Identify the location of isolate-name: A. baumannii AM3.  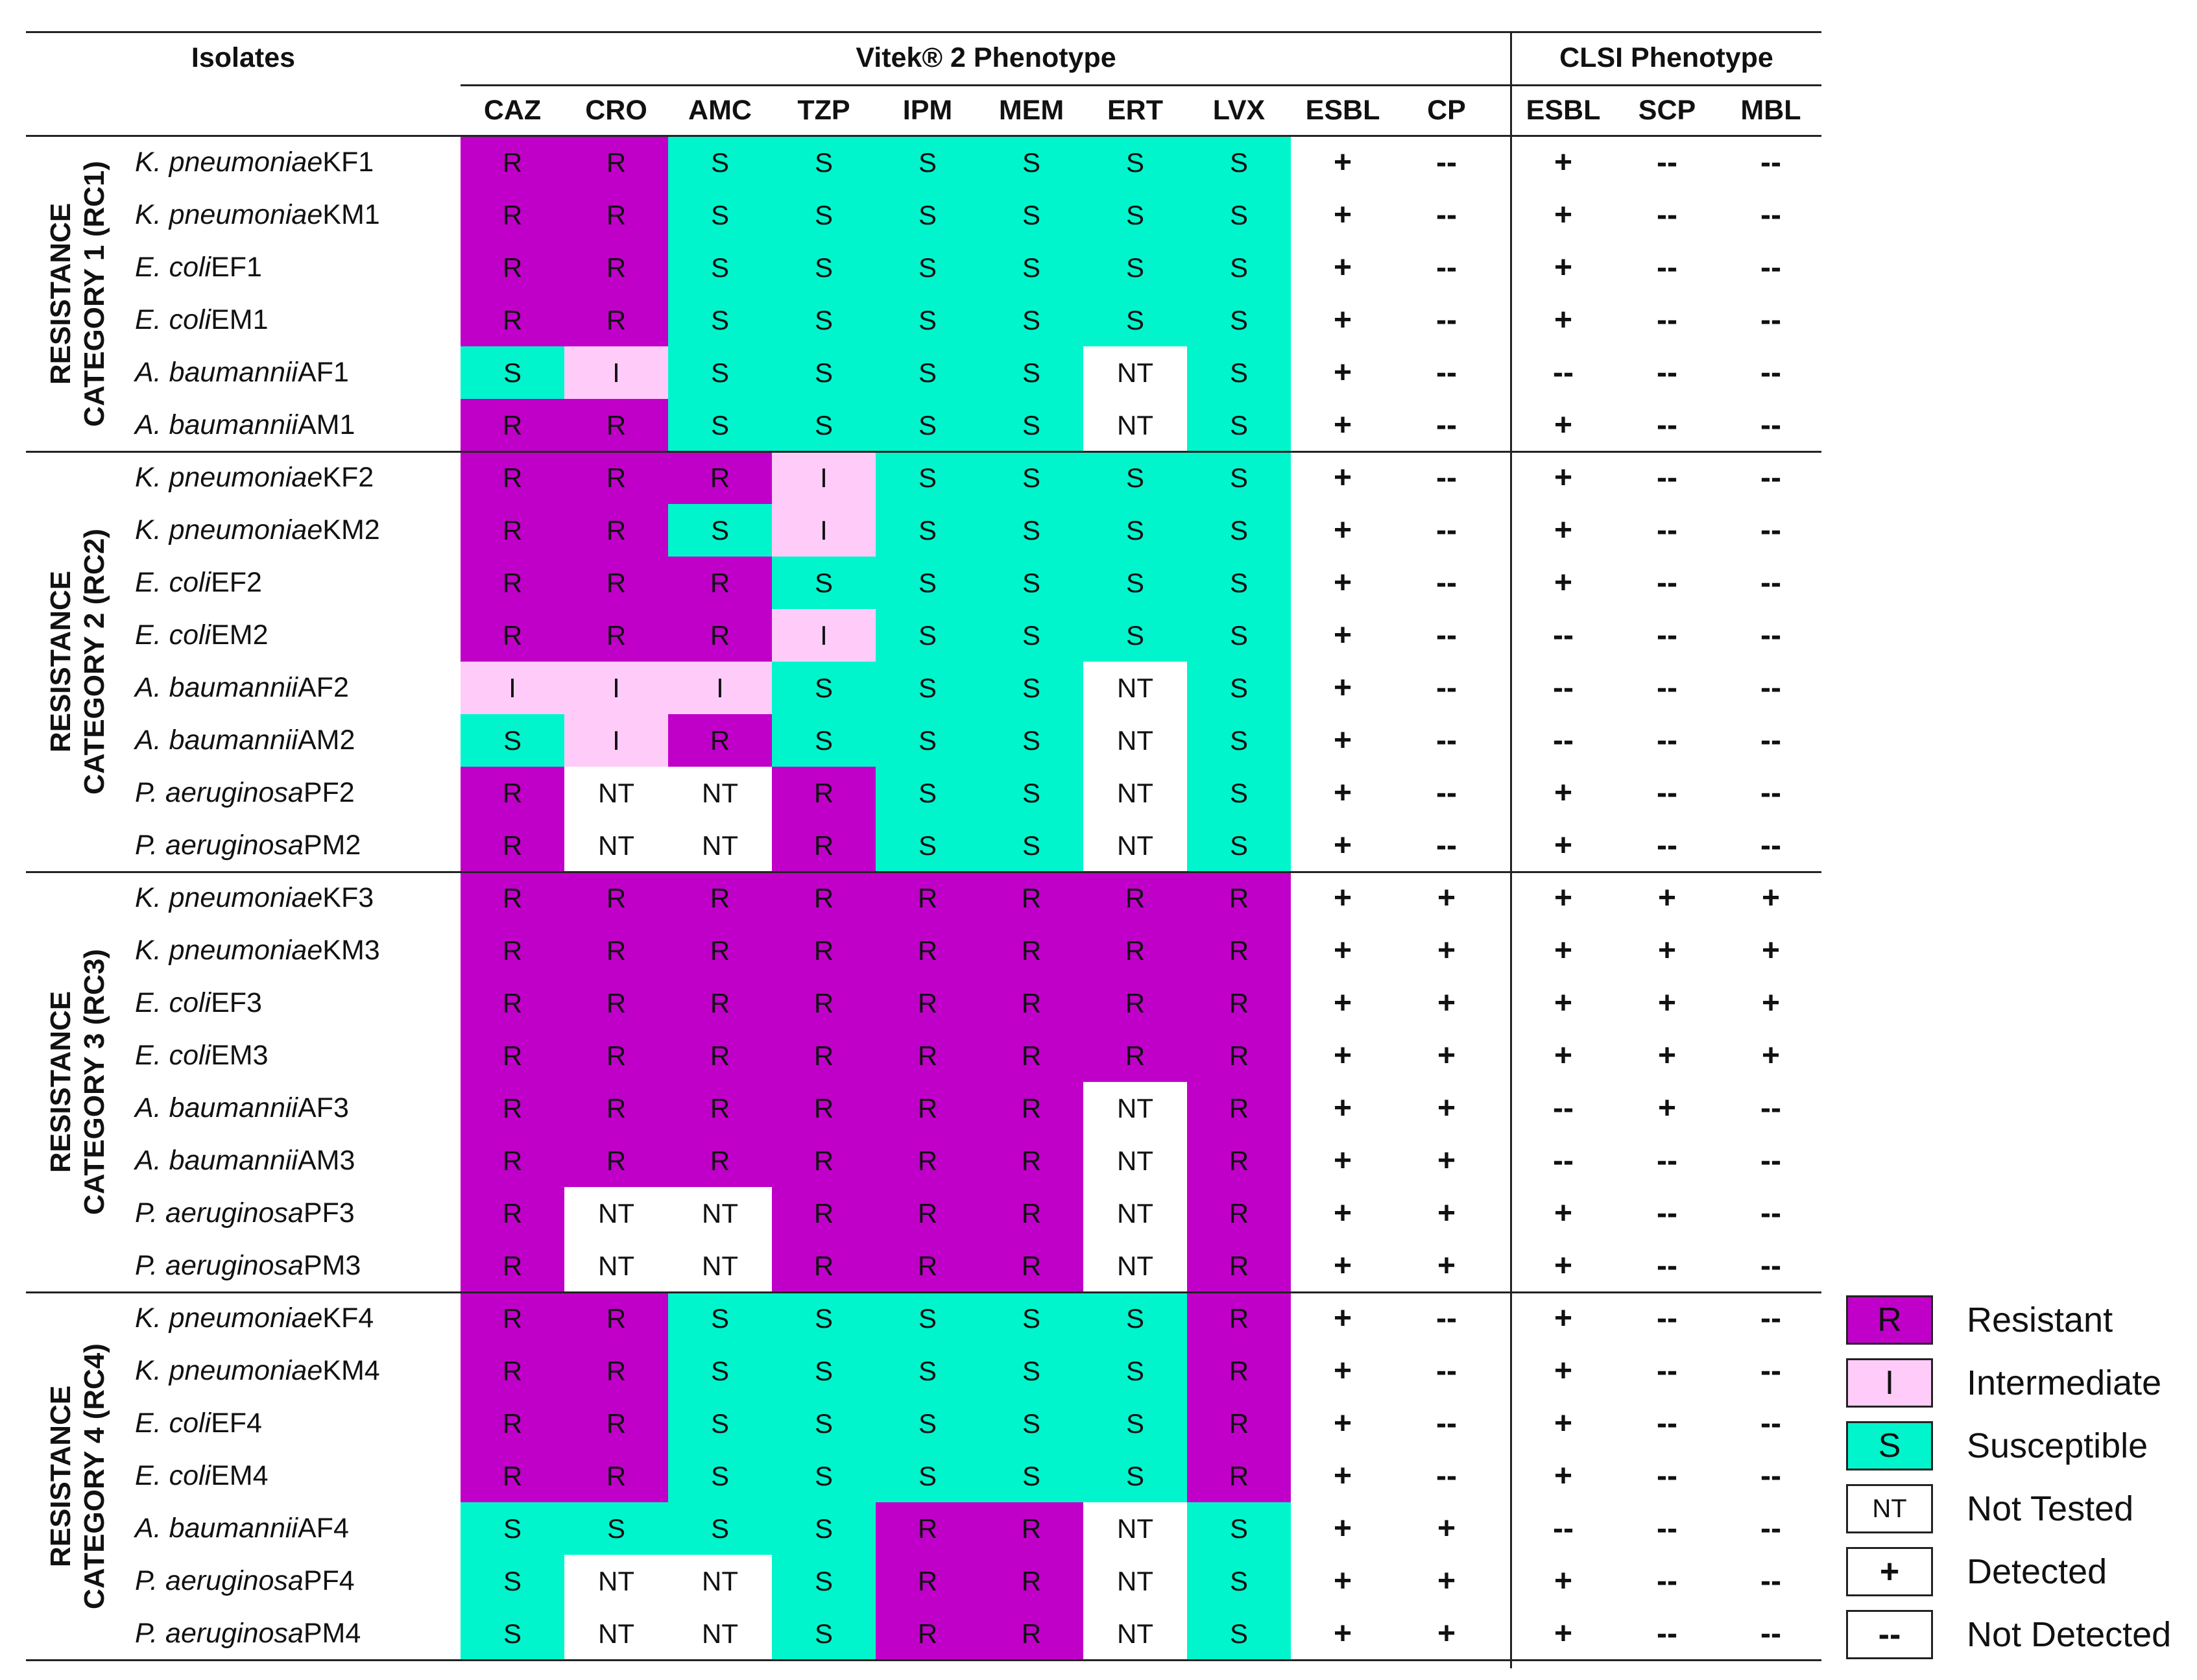
(297, 1160).